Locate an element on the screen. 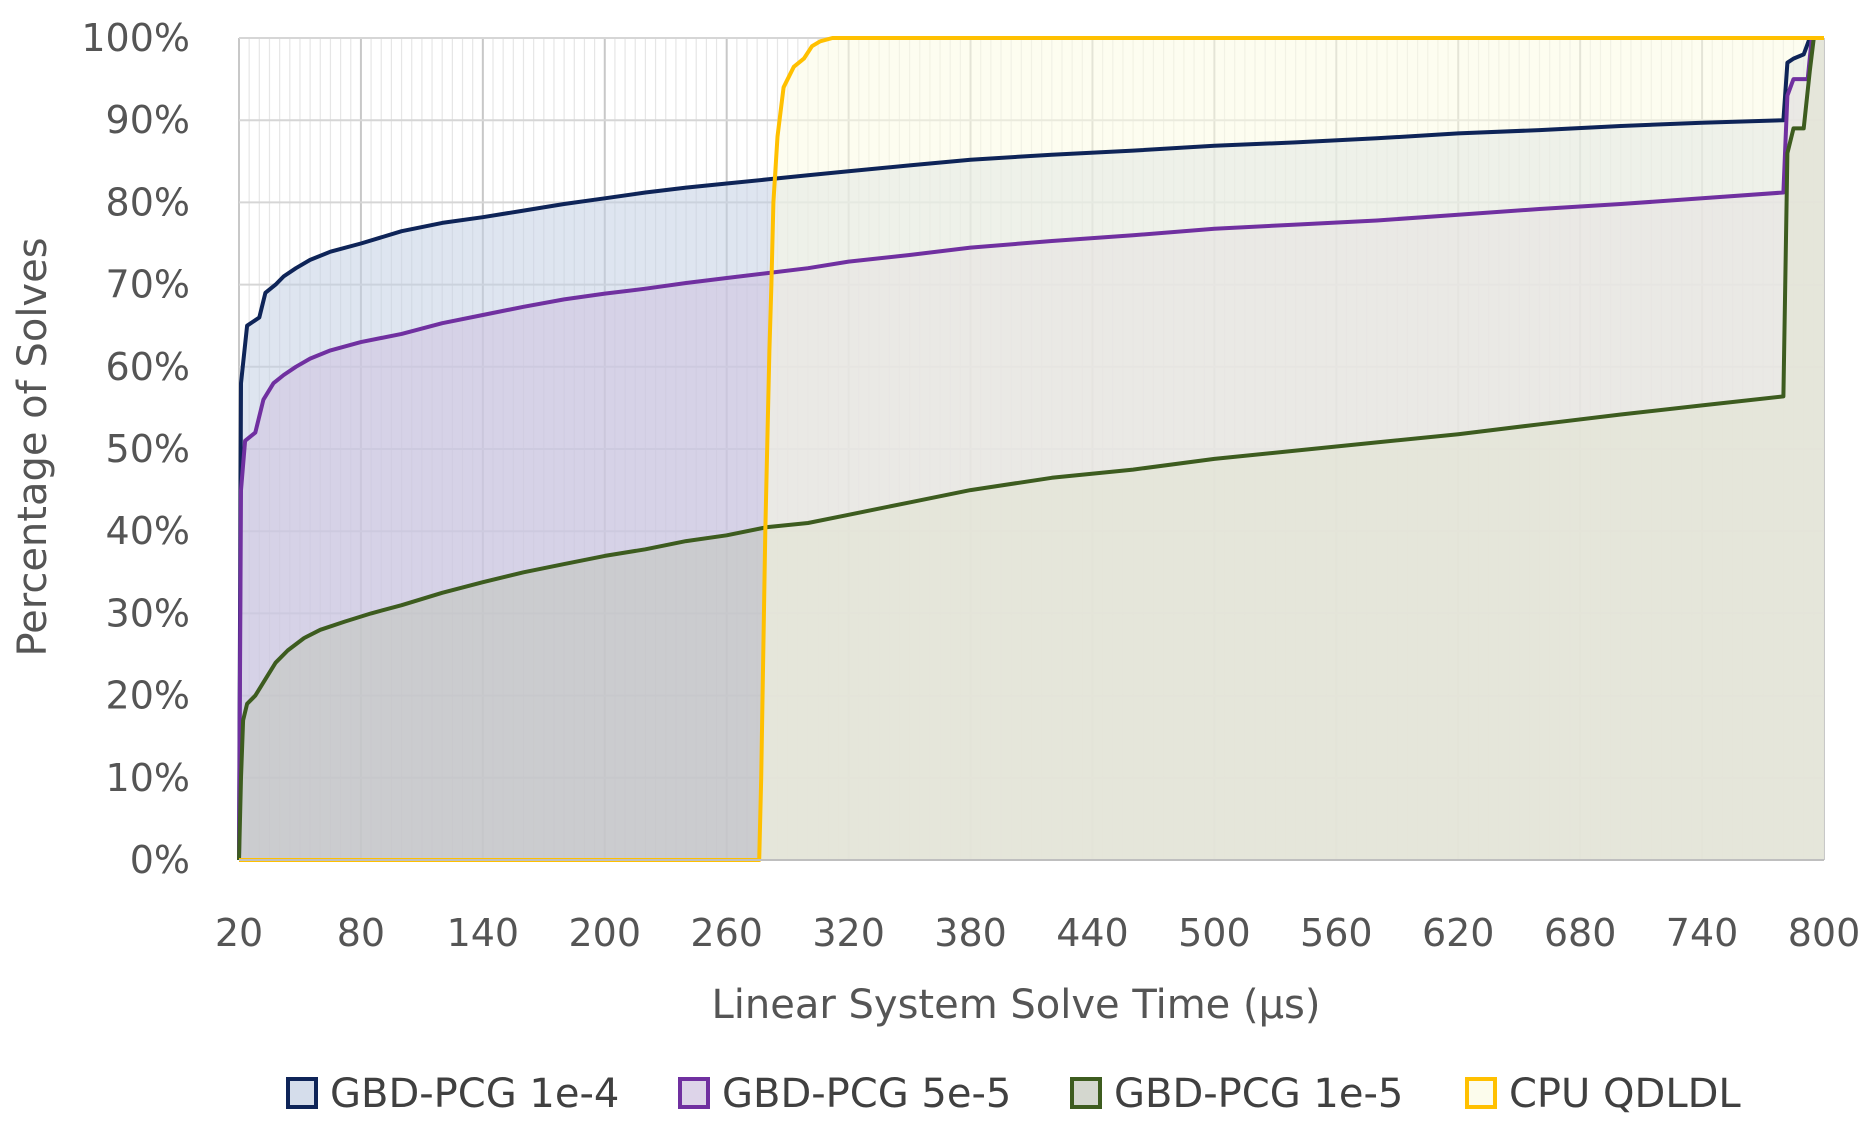 This screenshot has width=1871, height=1140. legend-item-1: GBD-PCG 5e-5 is located at coordinates (844, 1094).